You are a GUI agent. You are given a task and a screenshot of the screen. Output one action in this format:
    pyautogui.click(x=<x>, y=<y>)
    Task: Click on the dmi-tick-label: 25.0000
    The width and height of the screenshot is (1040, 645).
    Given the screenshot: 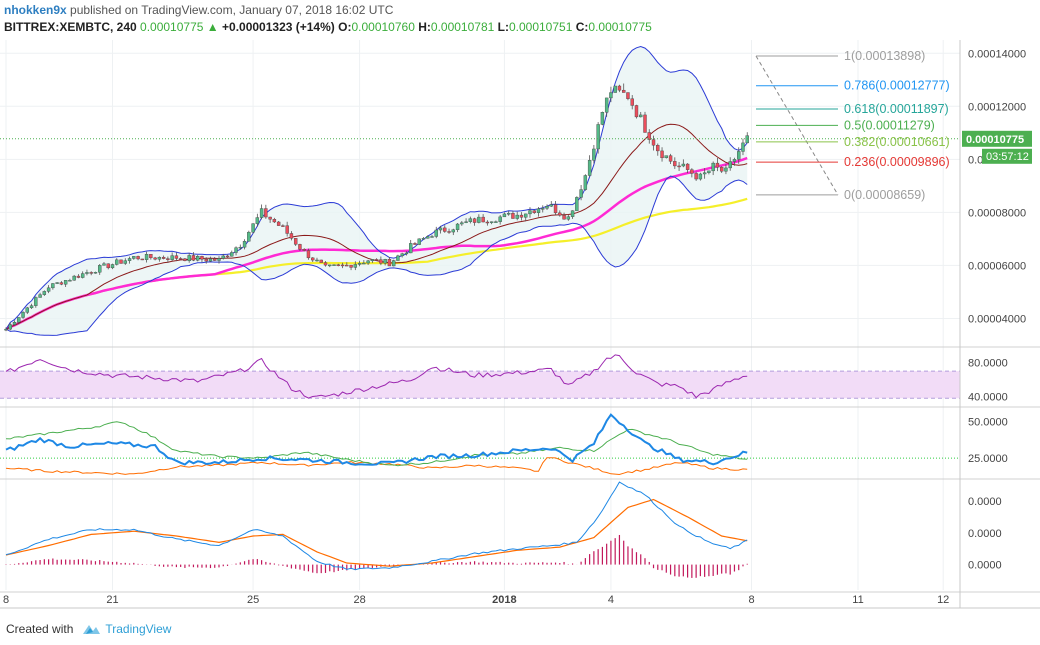 What is the action you would take?
    pyautogui.click(x=988, y=459)
    